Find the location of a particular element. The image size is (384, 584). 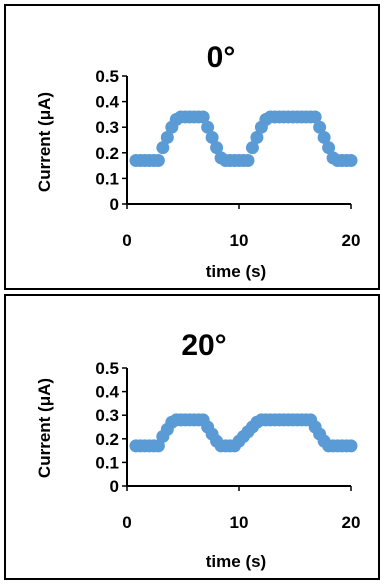

chart-title: 20° is located at coordinates (203, 345).